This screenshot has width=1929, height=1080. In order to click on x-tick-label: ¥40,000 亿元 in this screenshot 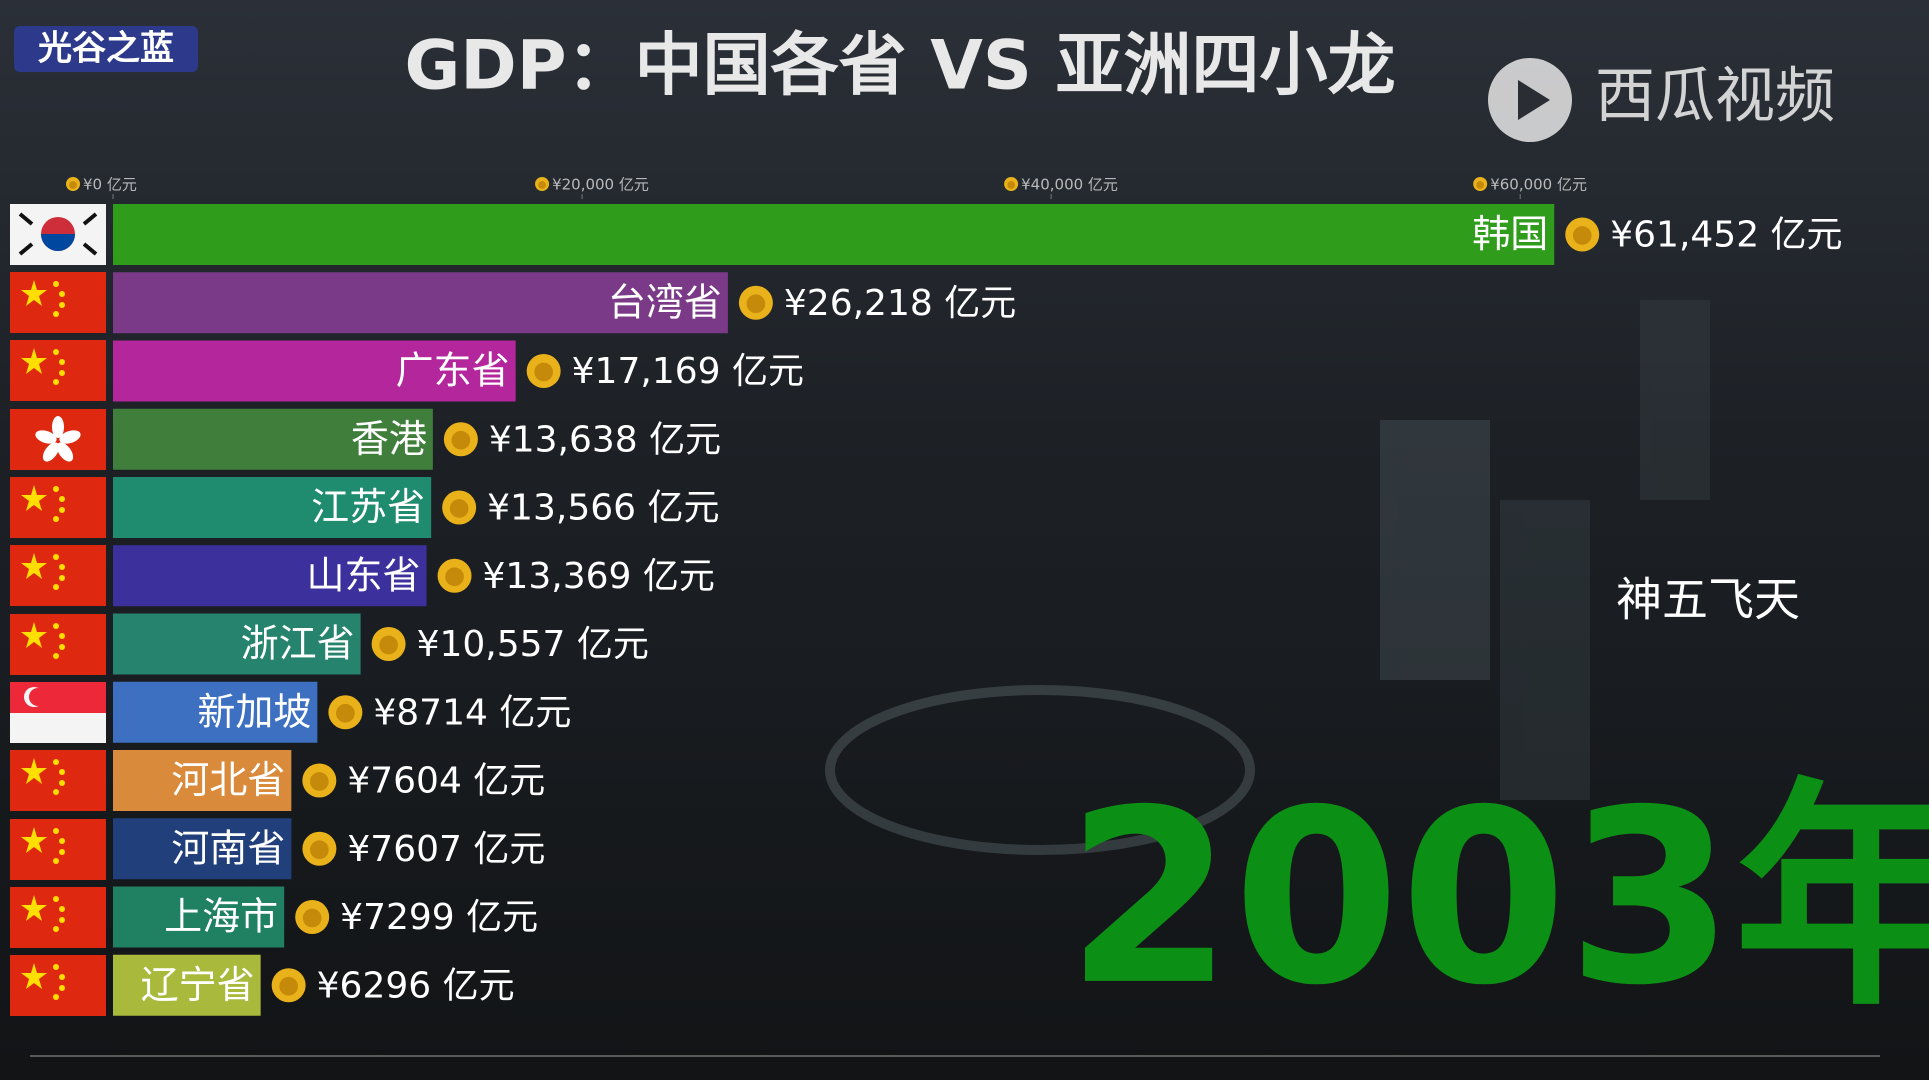, I will do `click(1069, 185)`.